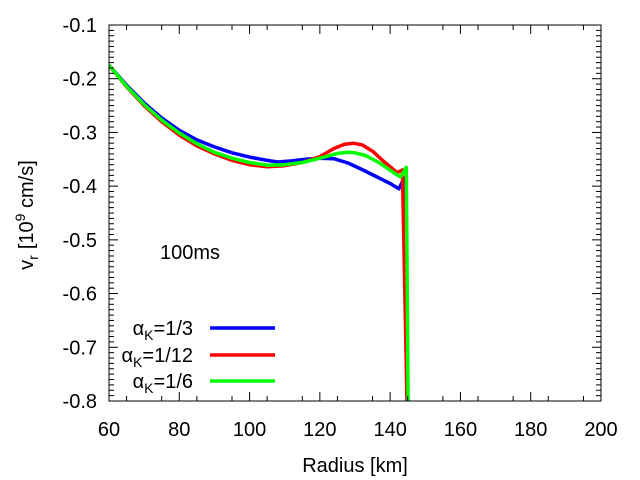 The height and width of the screenshot is (480, 640). What do you see at coordinates (179, 430) in the screenshot?
I see `x-tick-label: 80` at bounding box center [179, 430].